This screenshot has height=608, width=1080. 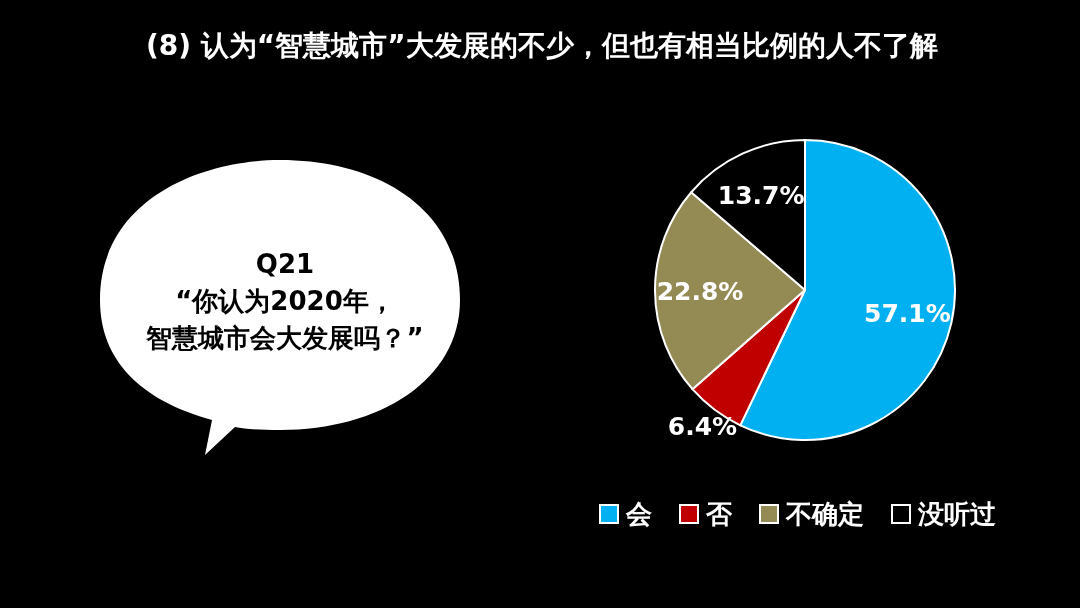 I want to click on text: Q21, so click(x=285, y=264).